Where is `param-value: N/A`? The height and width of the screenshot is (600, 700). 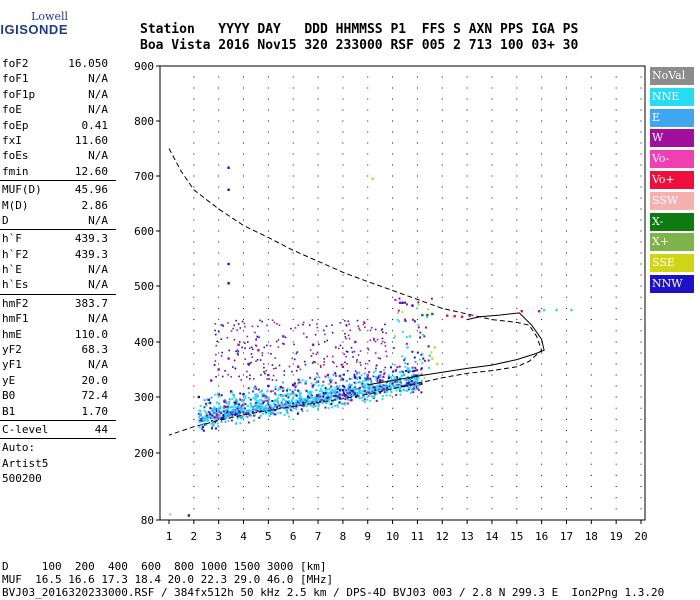 param-value: N/A is located at coordinates (98, 270).